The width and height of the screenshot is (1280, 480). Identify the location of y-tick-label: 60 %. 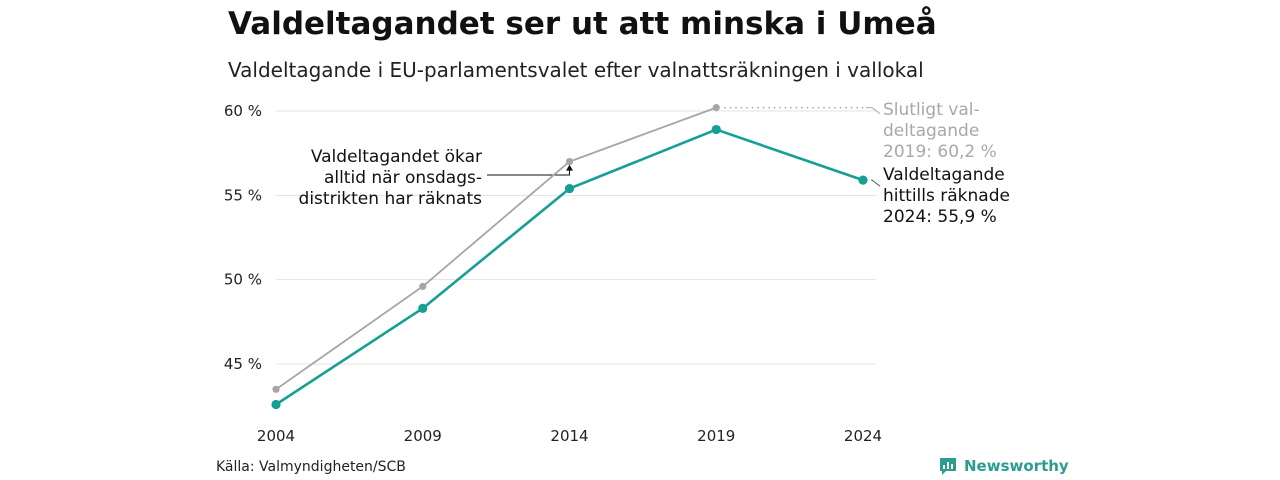
(243, 111).